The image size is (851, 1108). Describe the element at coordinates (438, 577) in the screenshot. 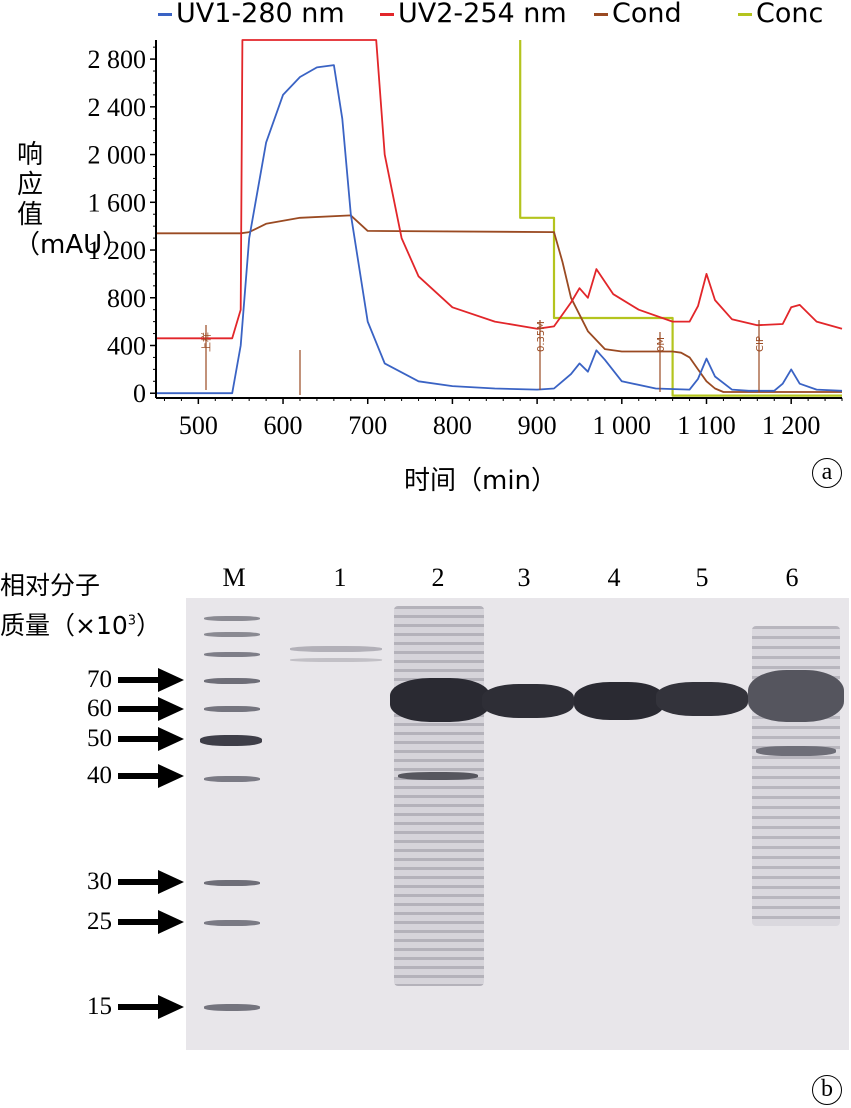

I see `lane-label-2: 2` at that location.